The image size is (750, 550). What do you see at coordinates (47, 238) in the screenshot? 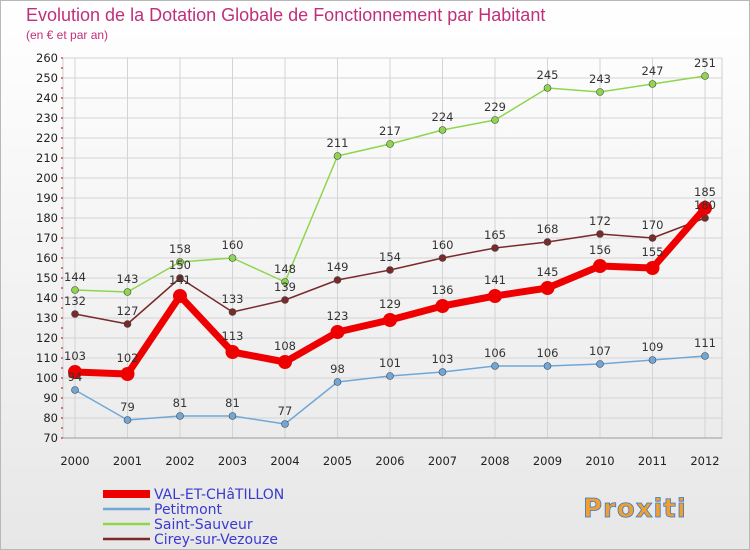
I see `y-tick-label: 170` at bounding box center [47, 238].